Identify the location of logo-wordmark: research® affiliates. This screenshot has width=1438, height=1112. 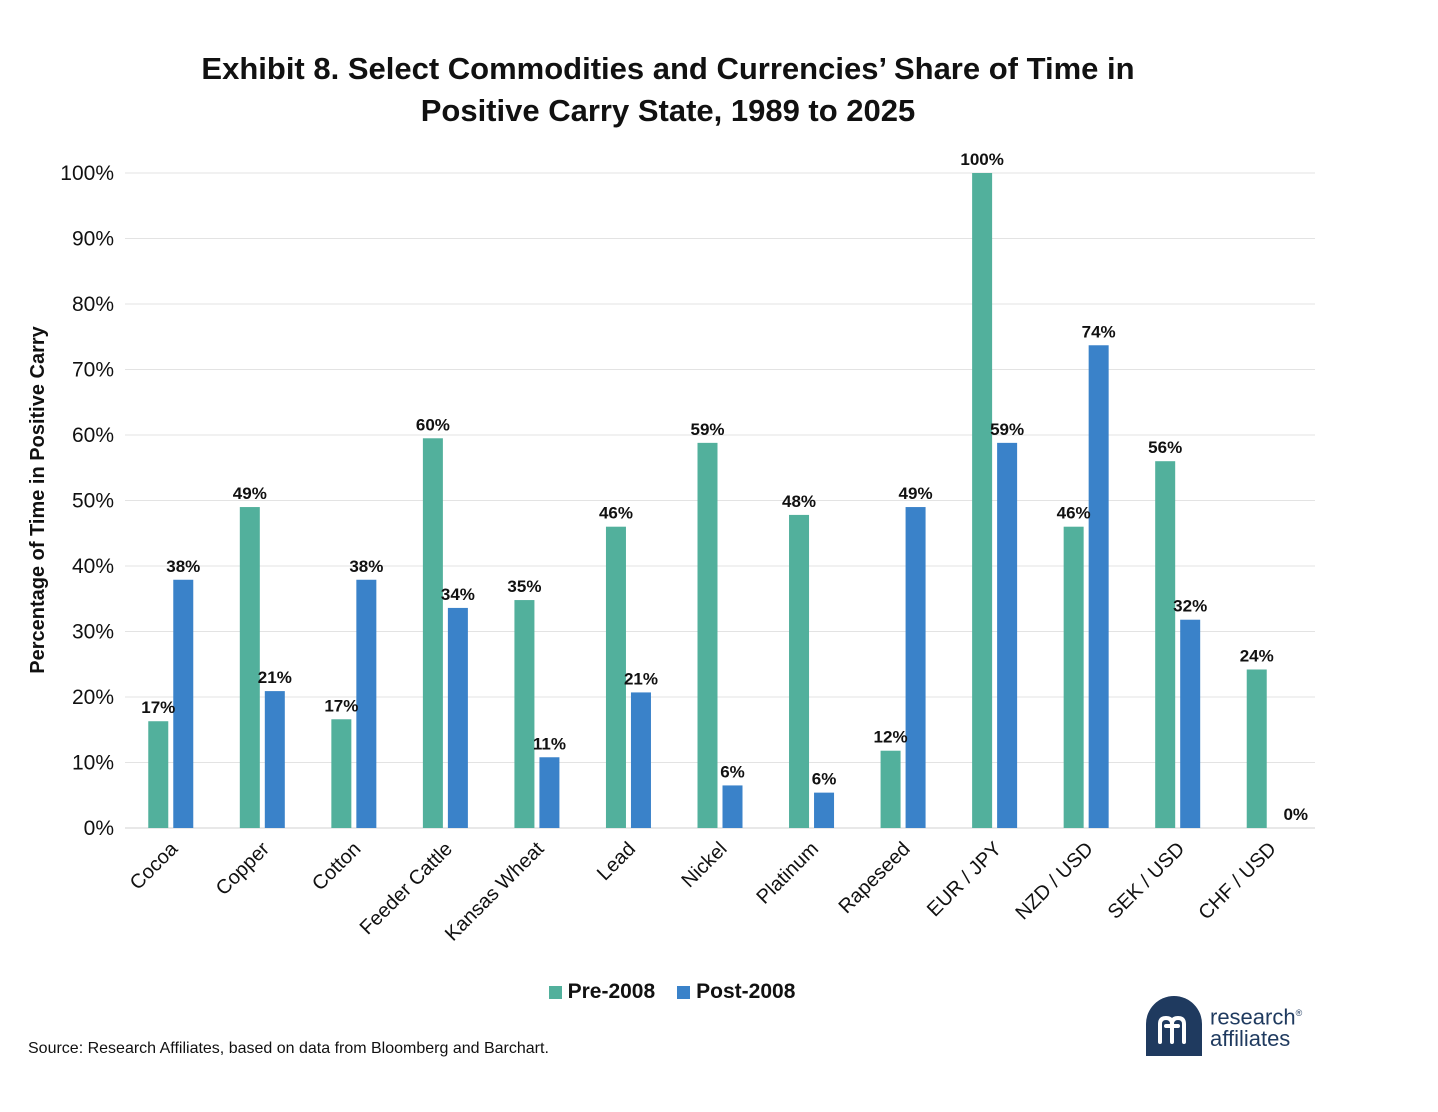
(1256, 1026).